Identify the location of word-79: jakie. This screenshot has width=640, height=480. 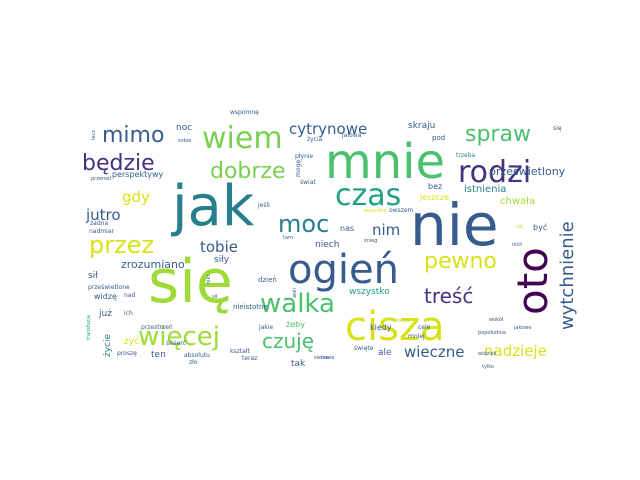
(265, 327).